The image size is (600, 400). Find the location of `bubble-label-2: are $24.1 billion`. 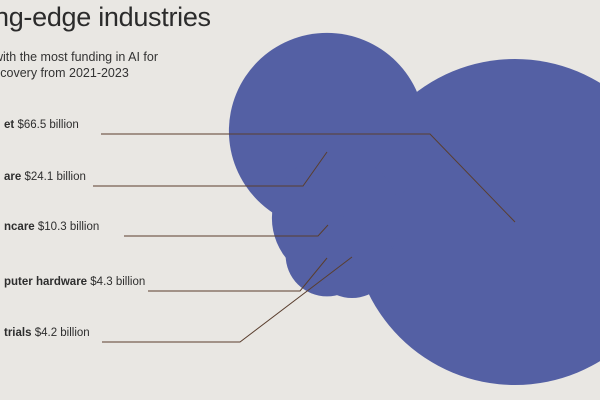

bubble-label-2: are $24.1 billion is located at coordinates (45, 177).